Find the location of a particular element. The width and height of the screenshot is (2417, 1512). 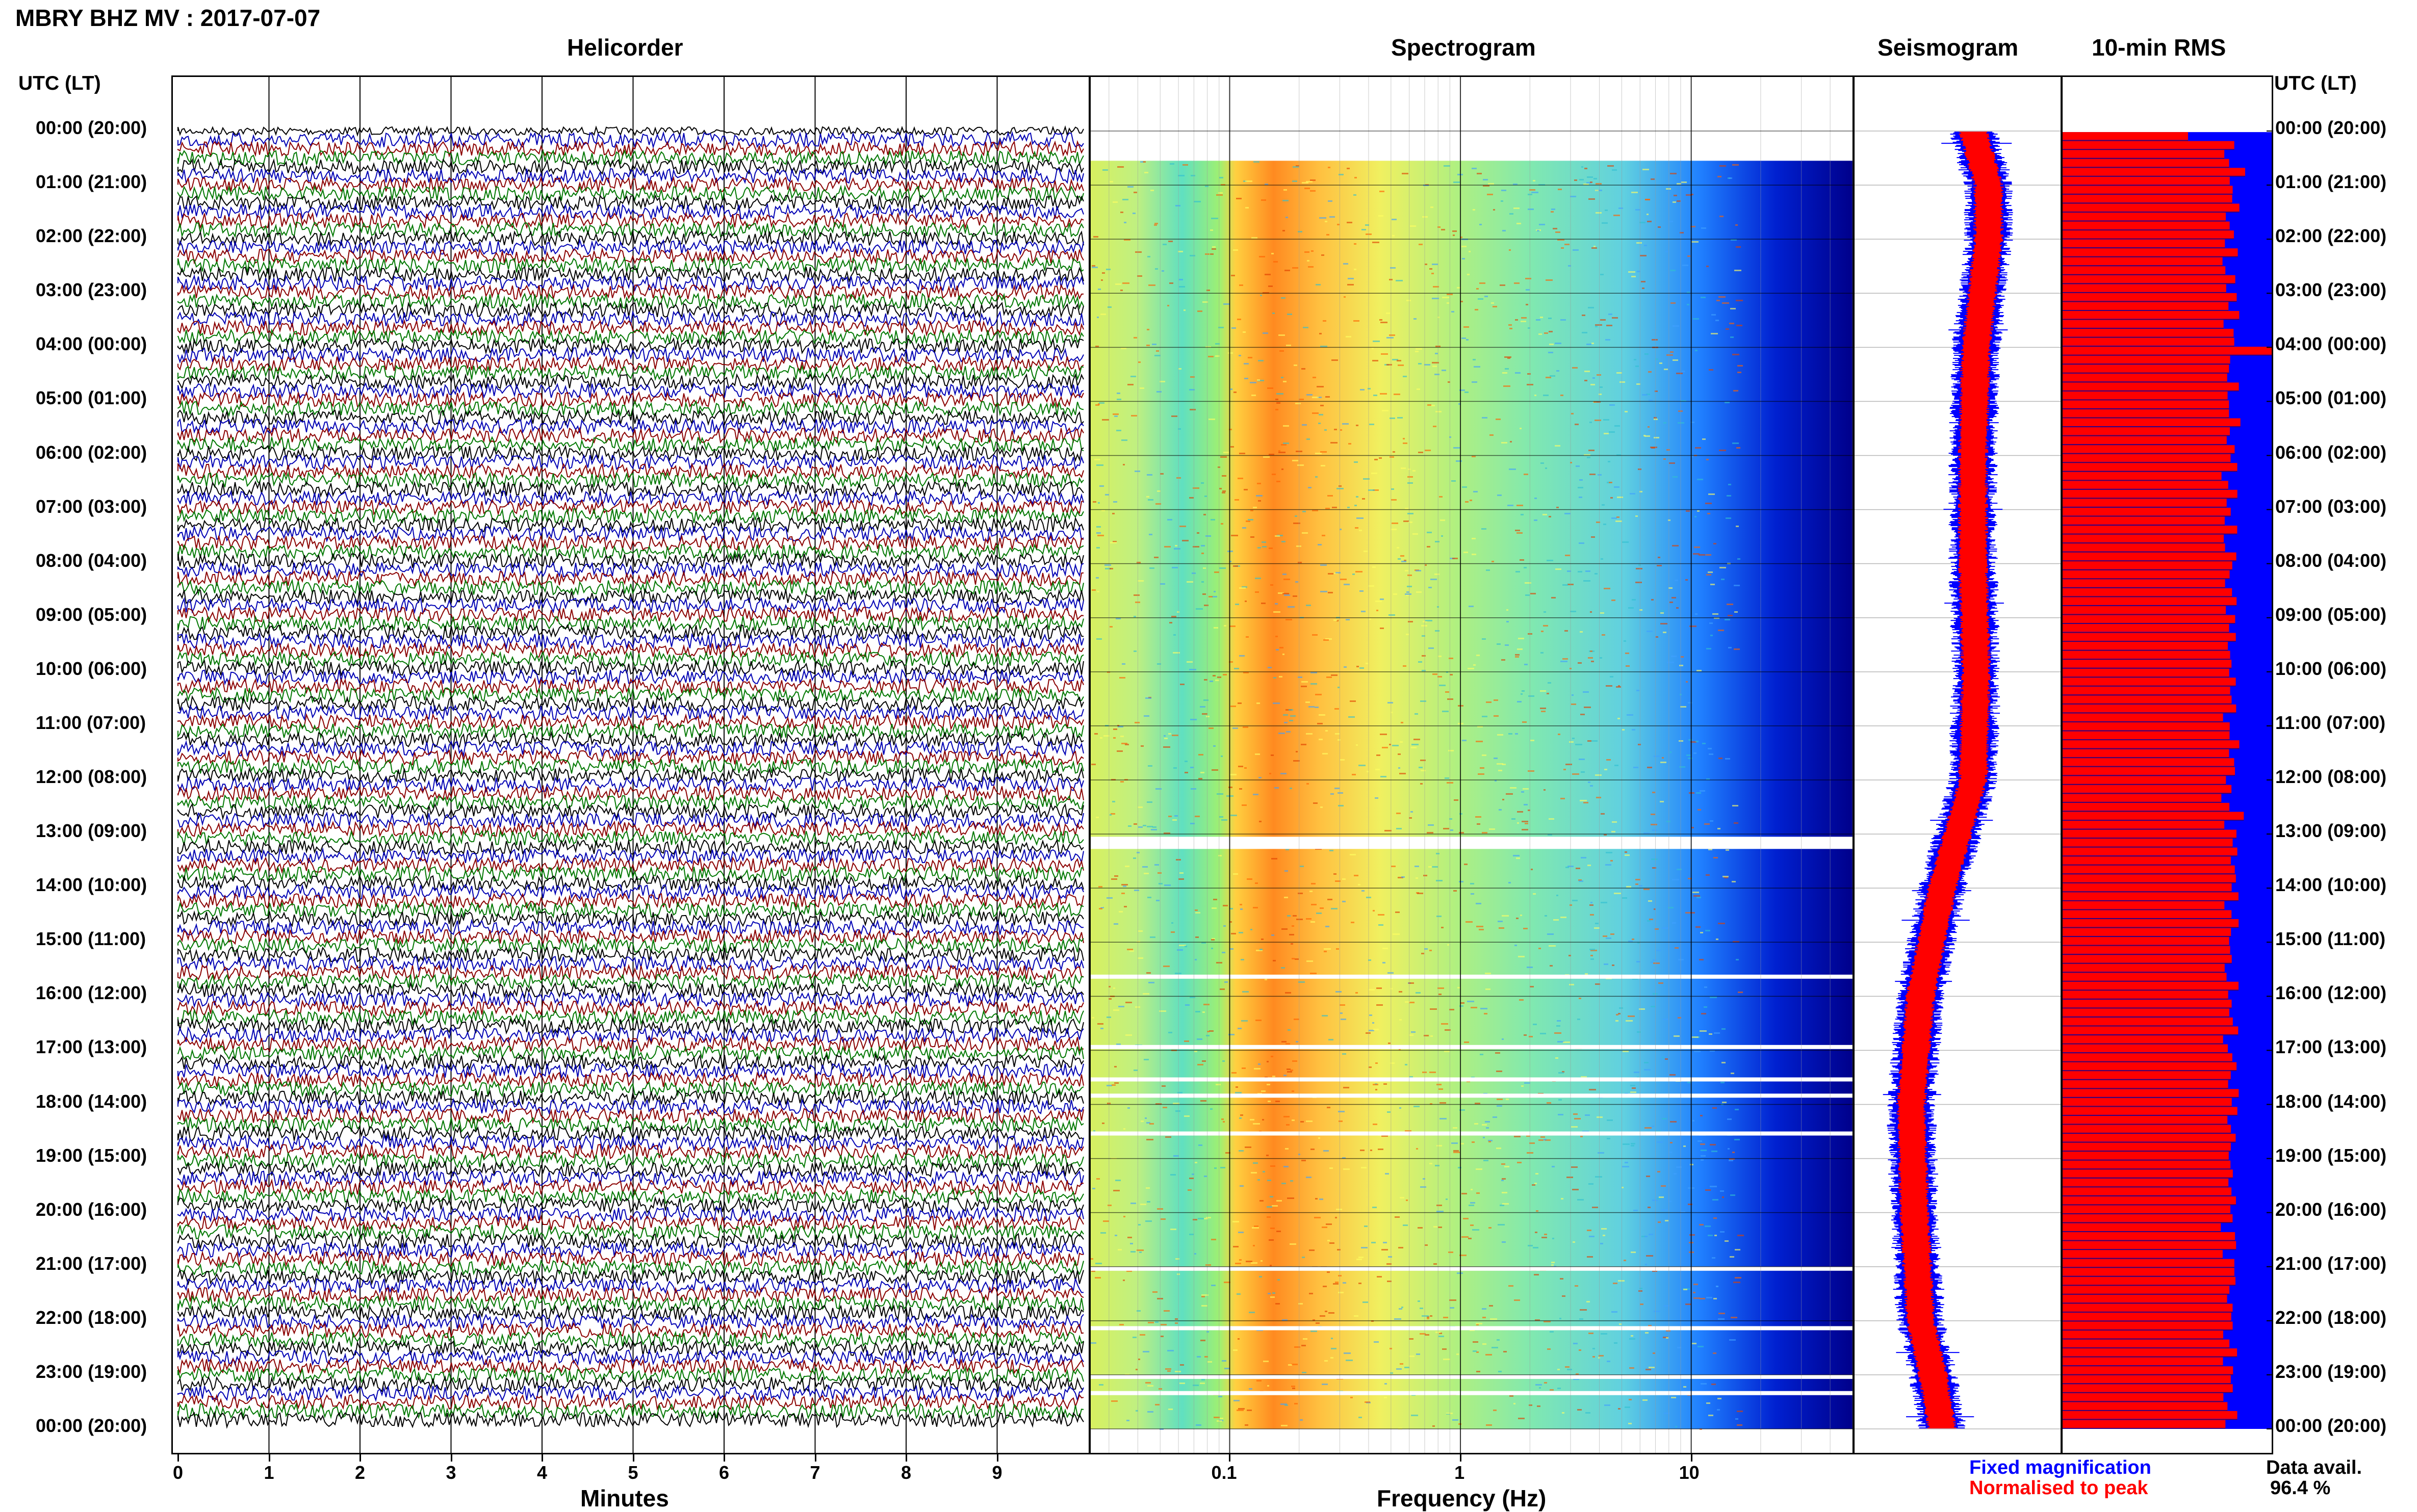

spectrogram-gap is located at coordinates (1472, 1079).